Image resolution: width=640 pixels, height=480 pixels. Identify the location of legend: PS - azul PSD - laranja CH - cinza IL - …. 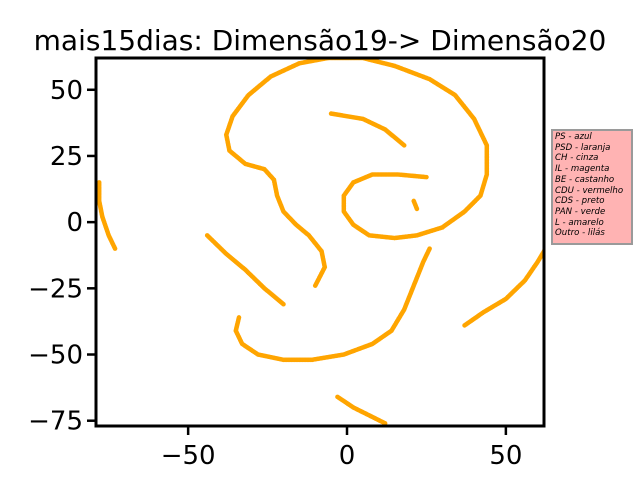
(592, 187).